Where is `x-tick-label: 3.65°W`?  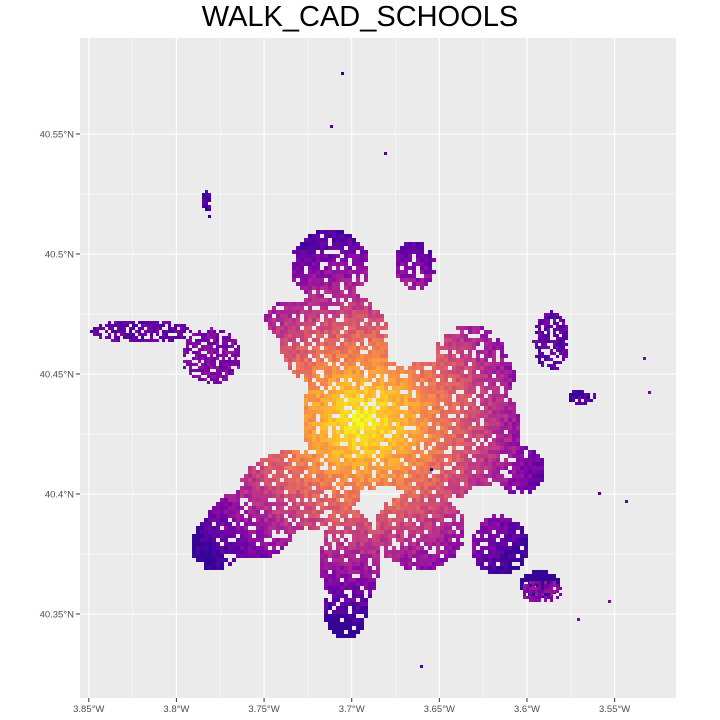 x-tick-label: 3.65°W is located at coordinates (439, 709).